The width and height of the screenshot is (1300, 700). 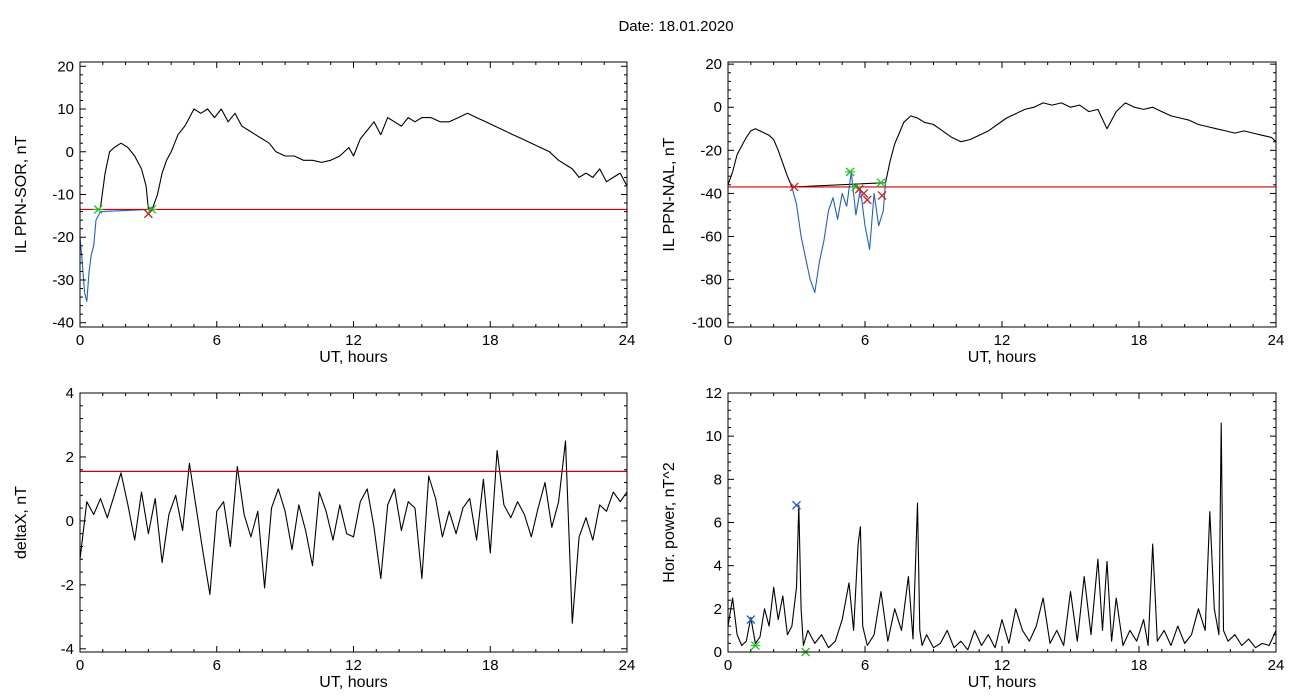 What do you see at coordinates (217, 340) in the screenshot?
I see `x-tick-label-sor-1: 6` at bounding box center [217, 340].